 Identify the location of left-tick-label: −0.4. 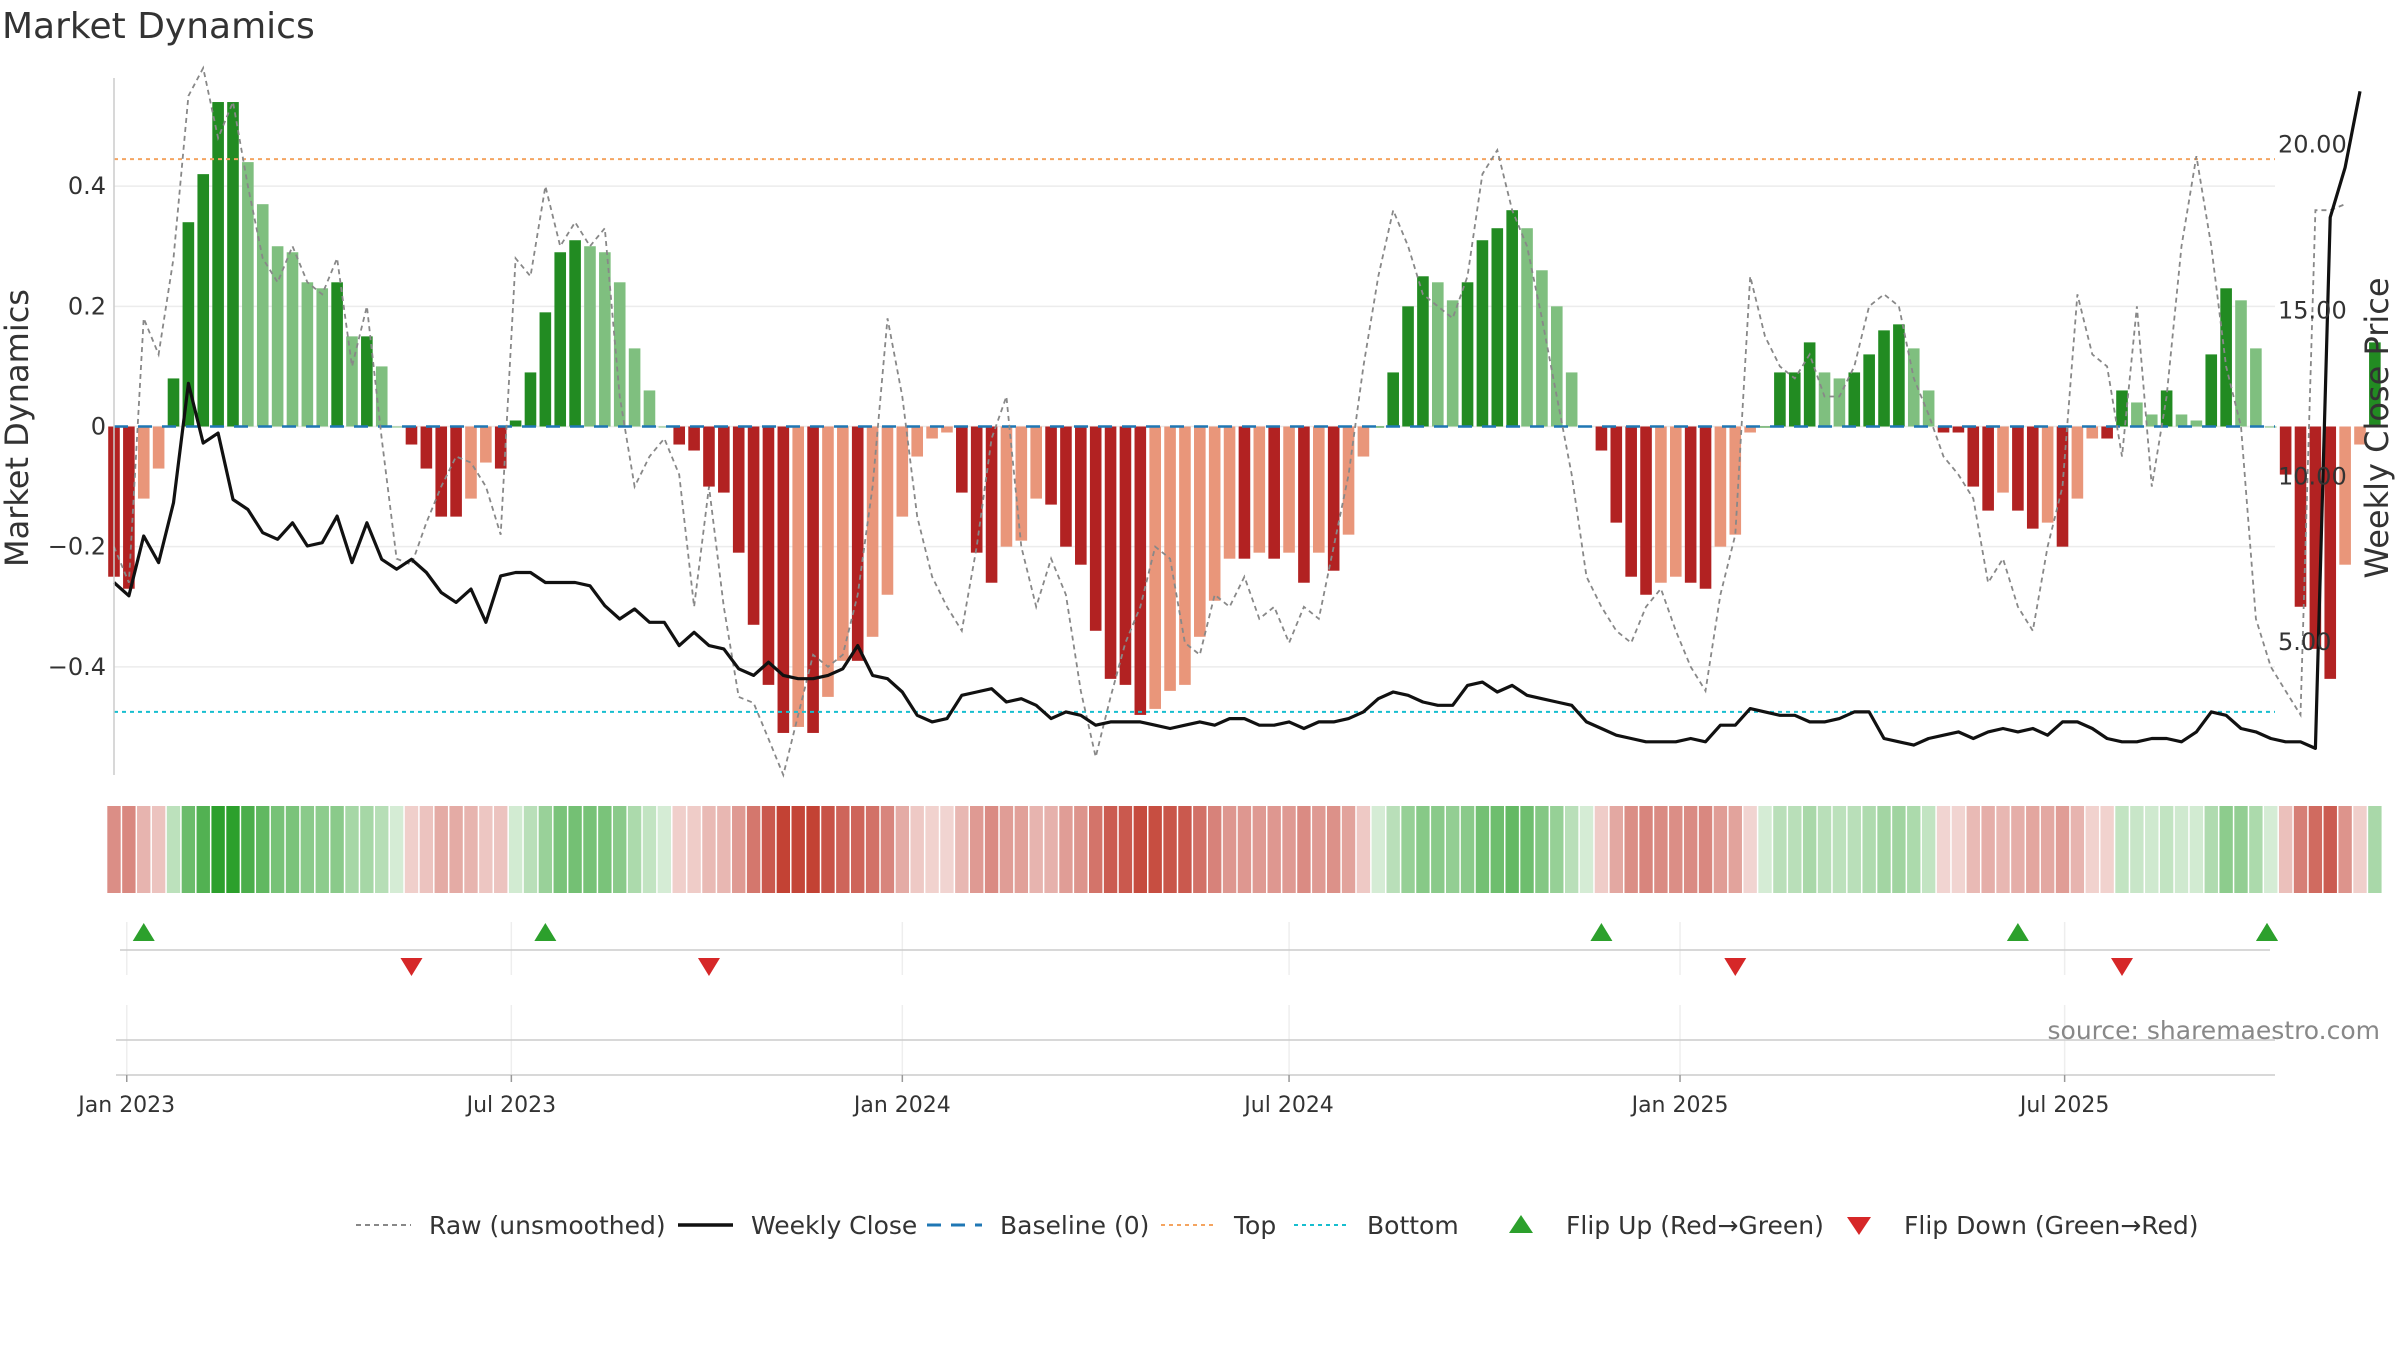
(77, 667).